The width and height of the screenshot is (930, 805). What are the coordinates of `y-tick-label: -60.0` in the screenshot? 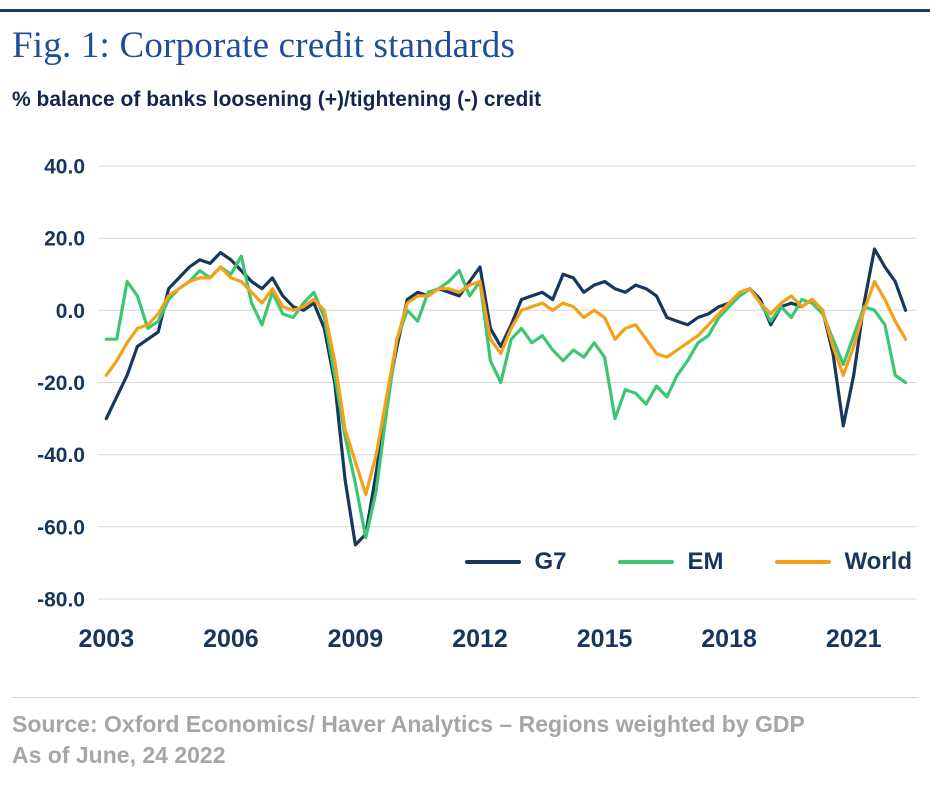 It's located at (61, 527).